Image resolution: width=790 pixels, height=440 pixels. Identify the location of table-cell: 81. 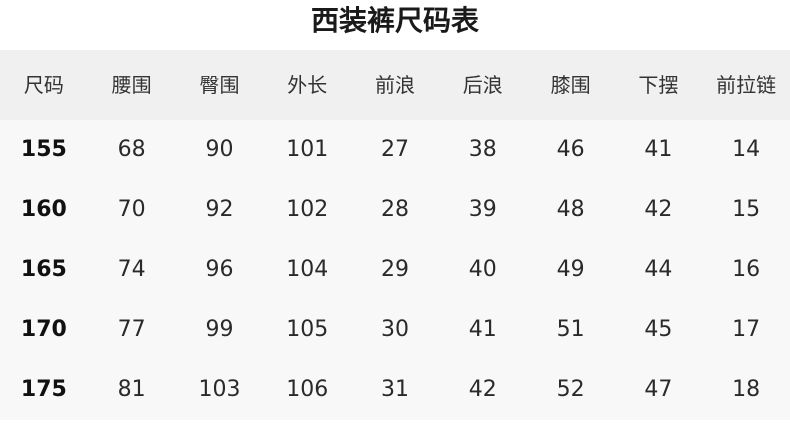
(131, 389).